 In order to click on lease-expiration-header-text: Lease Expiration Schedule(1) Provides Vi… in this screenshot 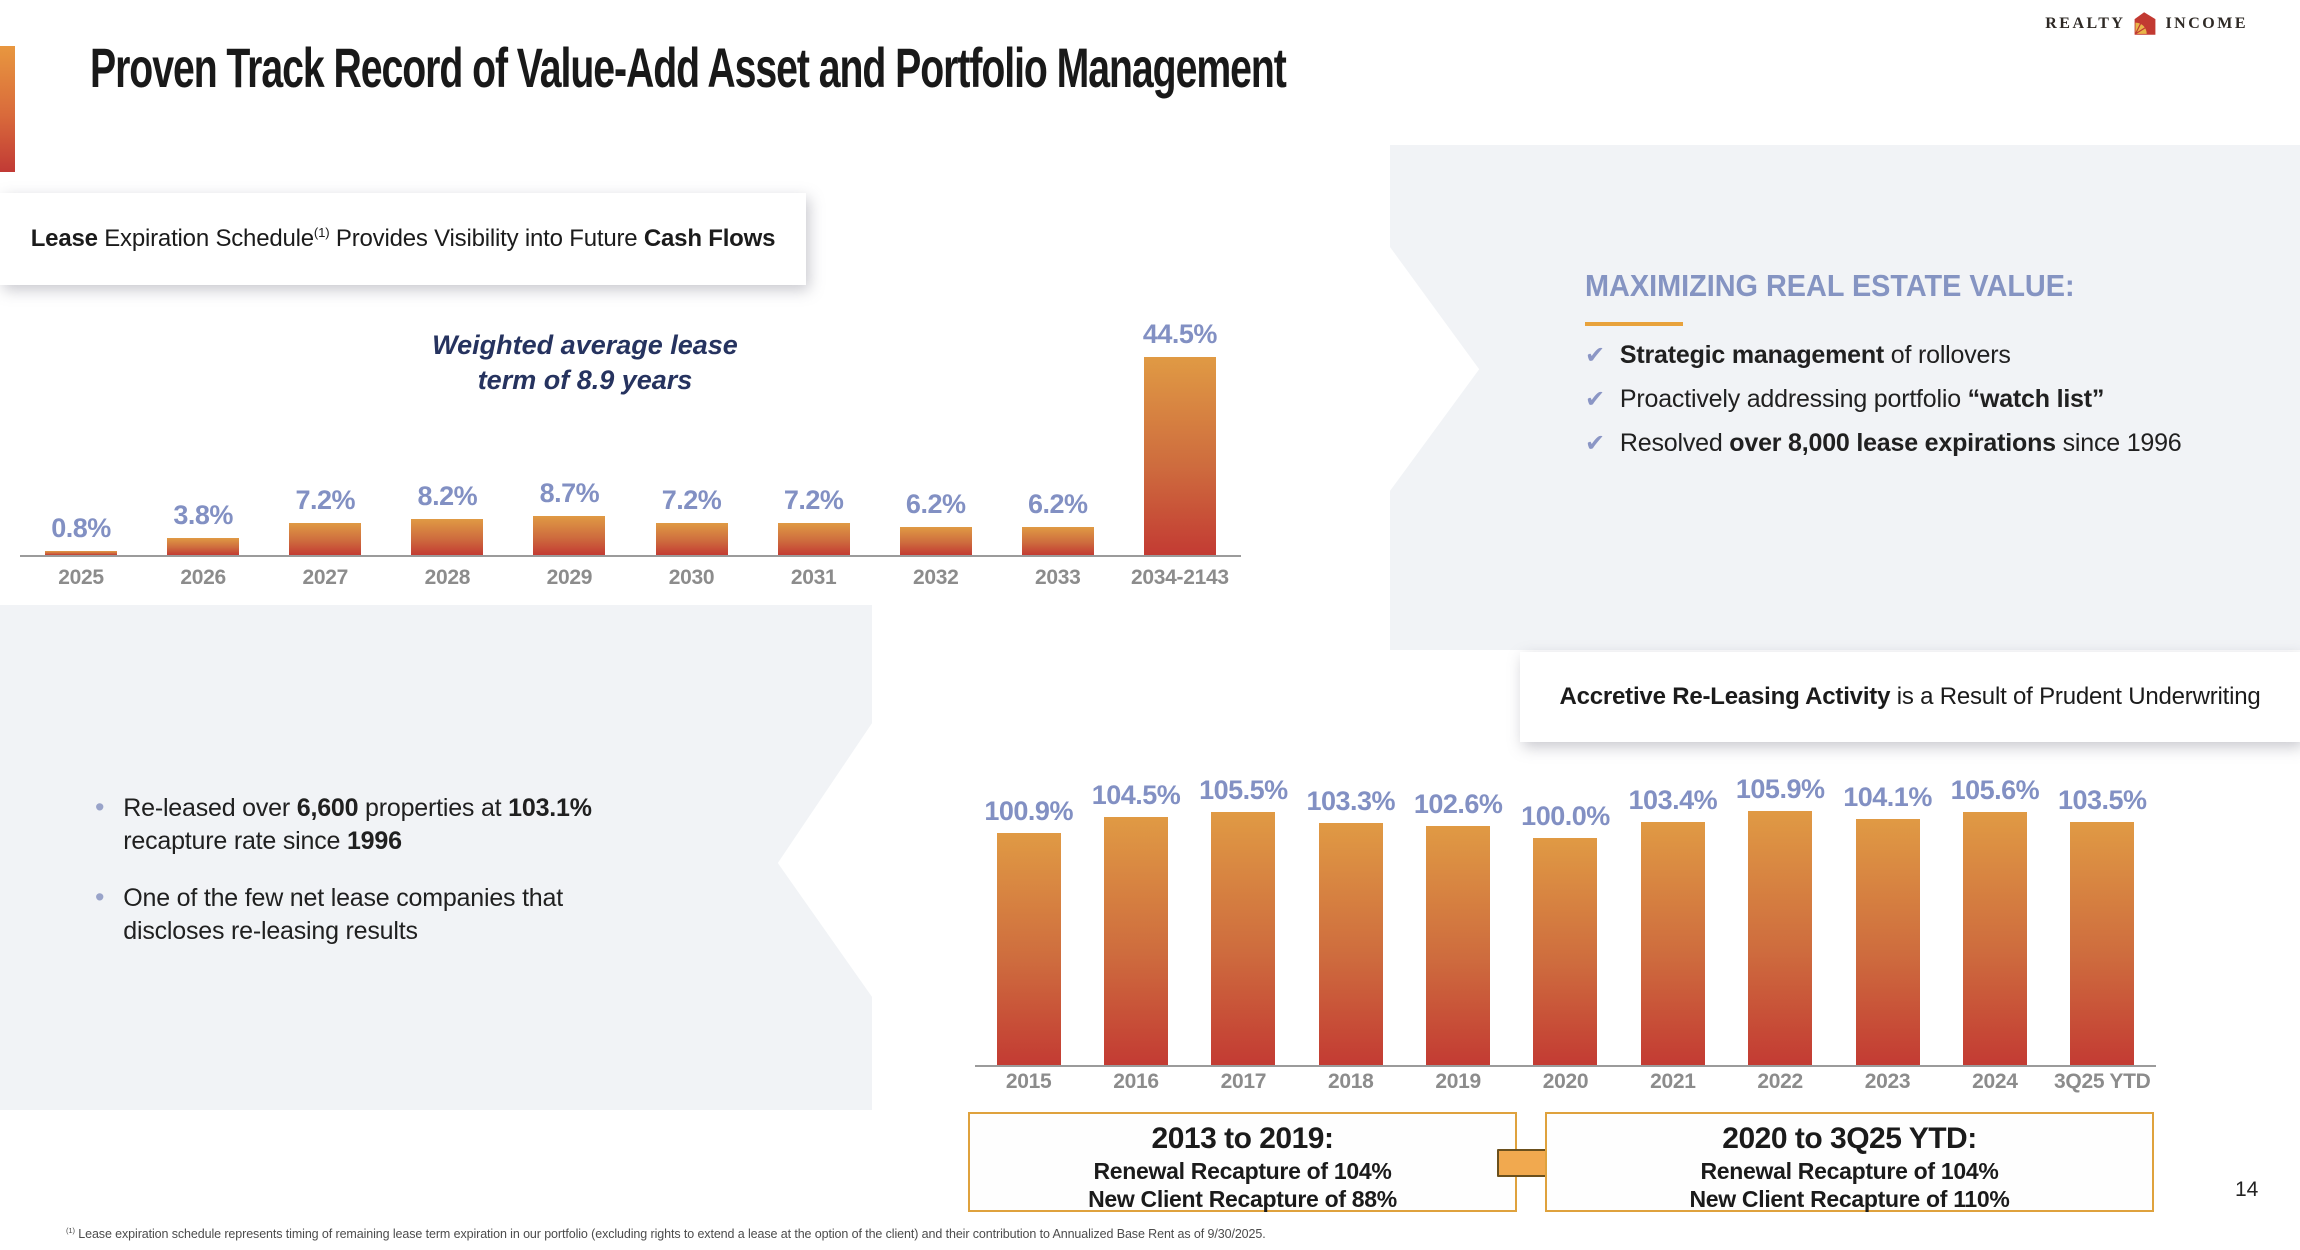, I will do `click(403, 238)`.